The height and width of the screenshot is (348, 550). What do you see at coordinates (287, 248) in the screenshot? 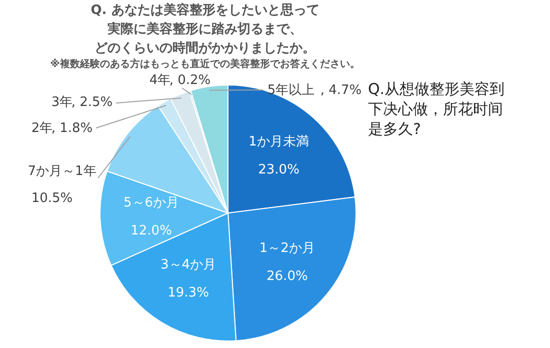
I see `slice-label: 1～2か月` at bounding box center [287, 248].